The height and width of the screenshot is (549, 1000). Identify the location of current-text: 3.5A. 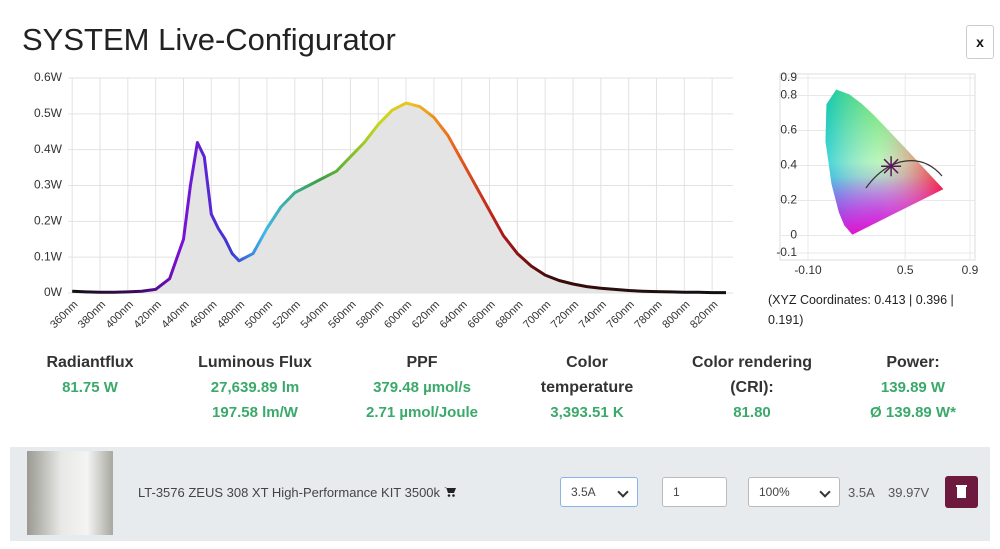
(861, 492).